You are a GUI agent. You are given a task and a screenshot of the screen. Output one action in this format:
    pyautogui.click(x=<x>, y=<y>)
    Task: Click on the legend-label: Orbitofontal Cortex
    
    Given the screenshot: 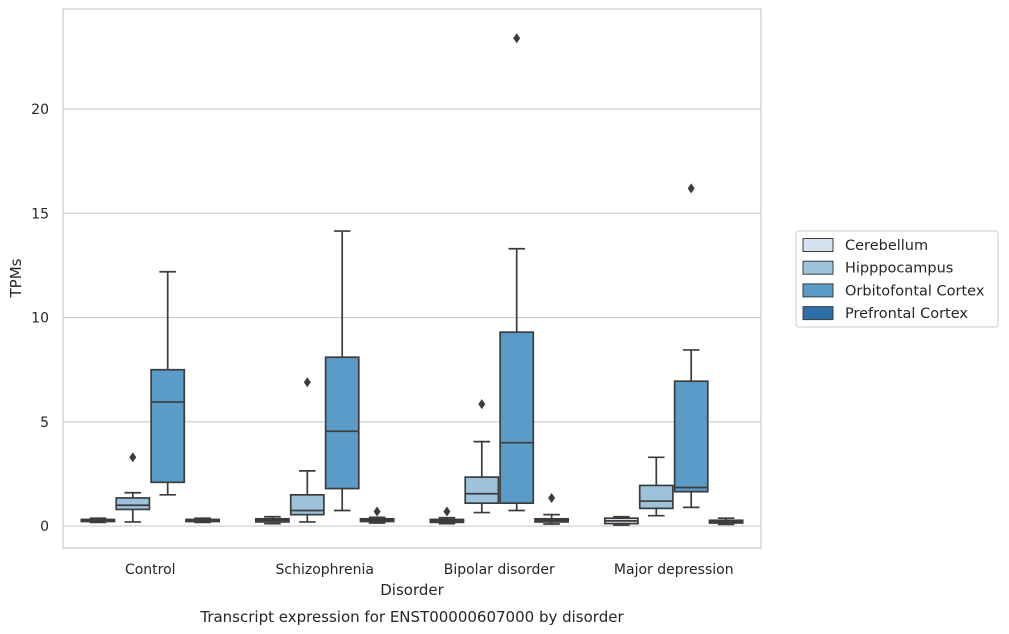 What is the action you would take?
    pyautogui.click(x=915, y=291)
    